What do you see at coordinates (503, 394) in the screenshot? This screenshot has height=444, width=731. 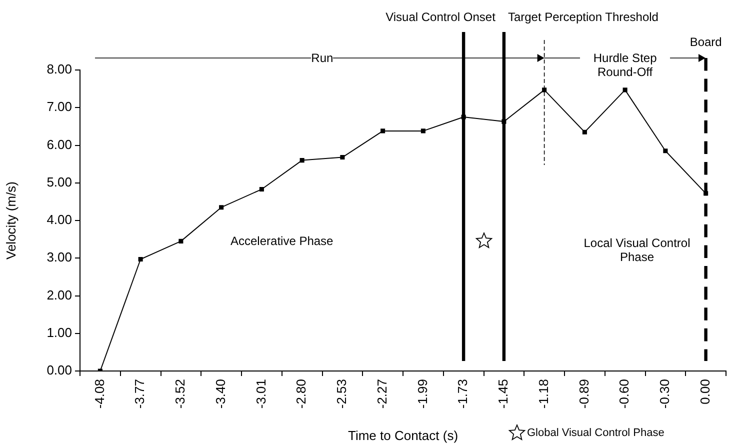 I see `x-tick-label: -1.45` at bounding box center [503, 394].